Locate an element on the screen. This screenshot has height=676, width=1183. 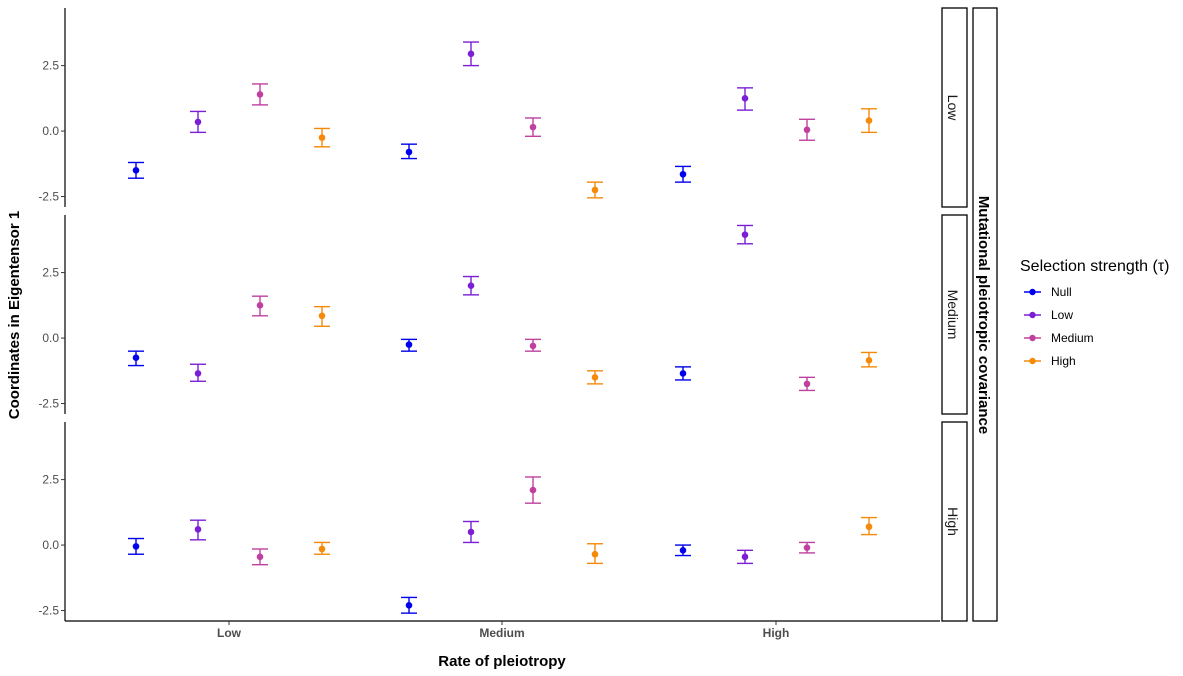
legend-item-medium: Medium is located at coordinates (1059, 338).